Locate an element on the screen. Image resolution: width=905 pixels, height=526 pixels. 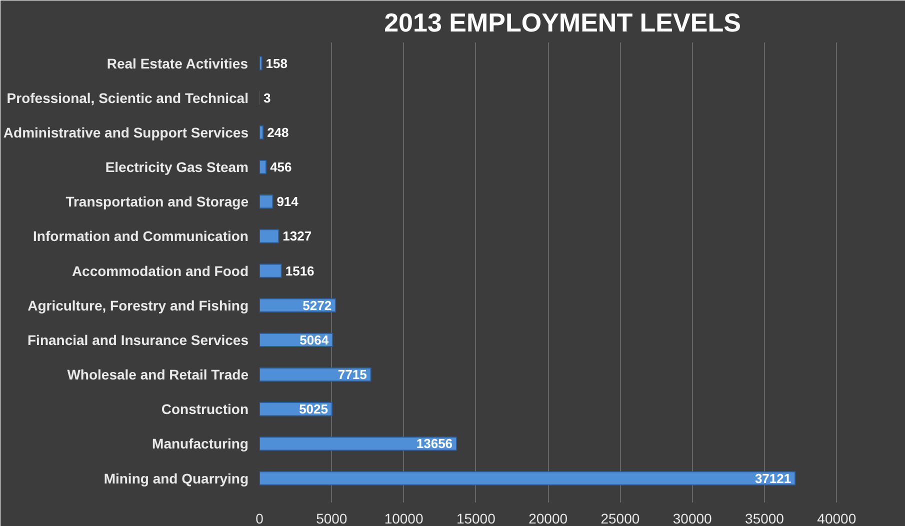
data-label: 1327 is located at coordinates (297, 236).